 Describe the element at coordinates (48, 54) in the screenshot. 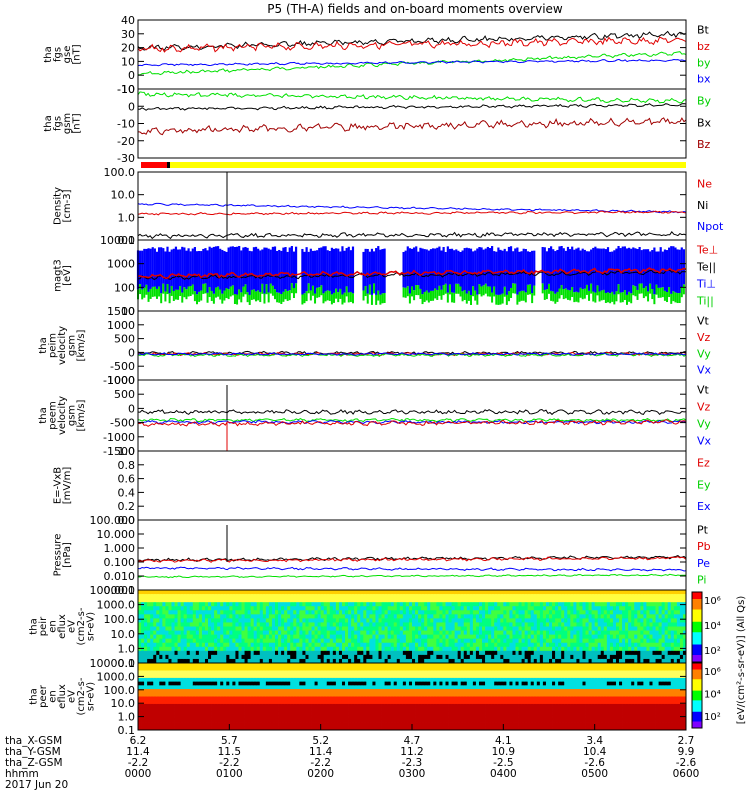

I see `y-label-line: tha` at that location.